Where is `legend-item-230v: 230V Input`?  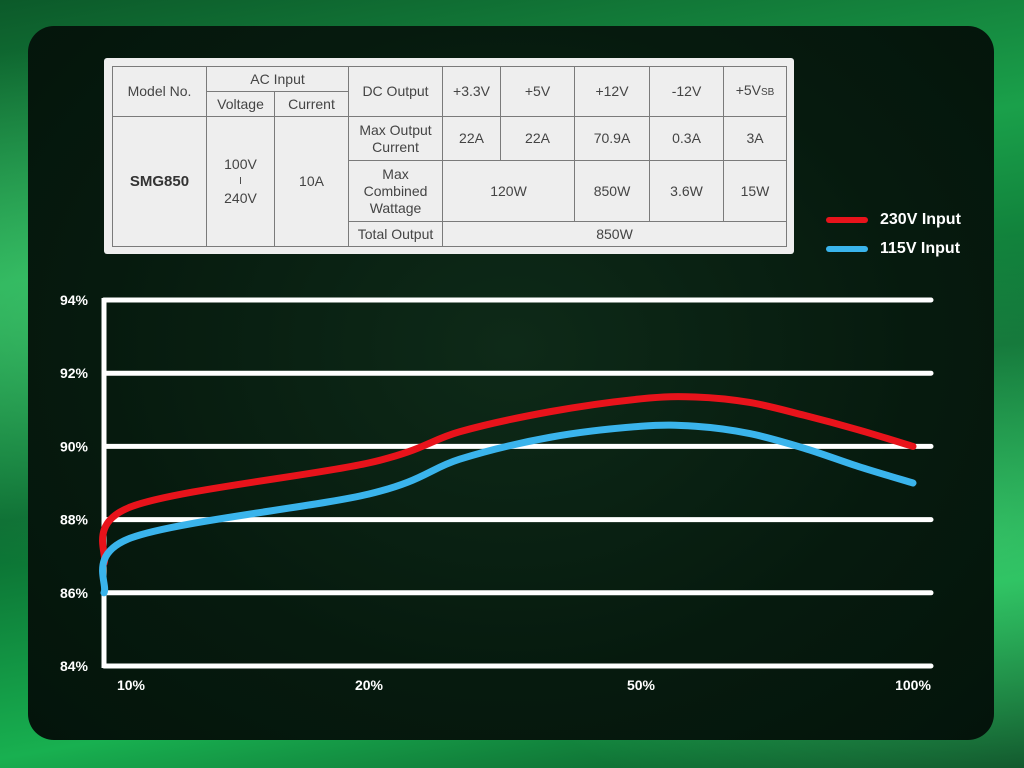 legend-item-230v: 230V Input is located at coordinates (893, 219).